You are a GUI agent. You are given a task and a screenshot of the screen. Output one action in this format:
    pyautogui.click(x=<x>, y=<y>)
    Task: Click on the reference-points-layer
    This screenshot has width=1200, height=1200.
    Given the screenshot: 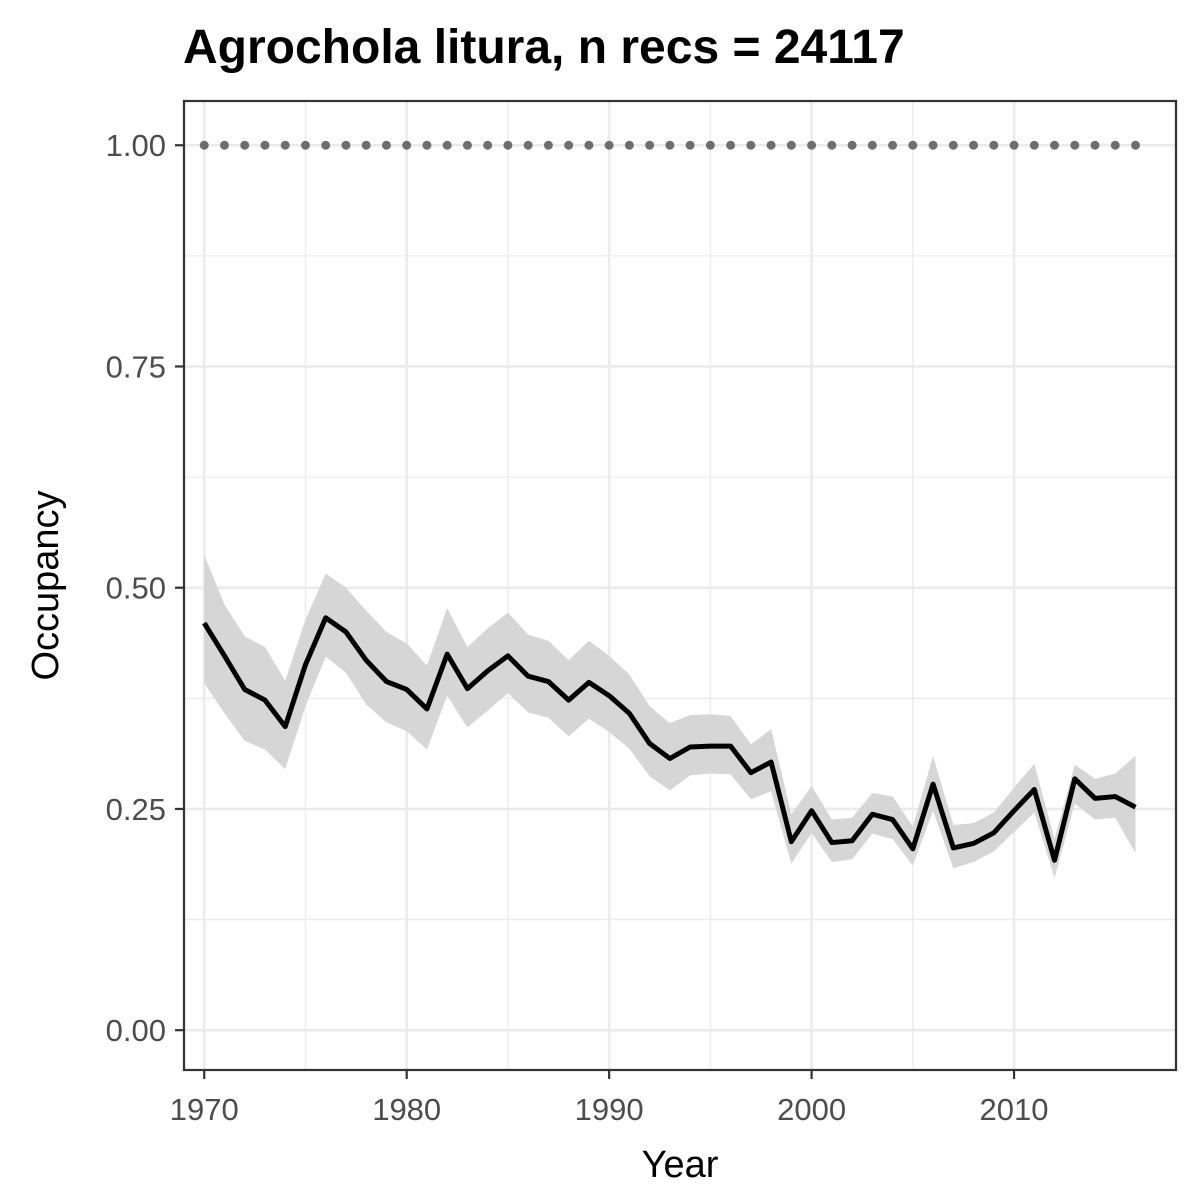 What is the action you would take?
    pyautogui.click(x=670, y=145)
    